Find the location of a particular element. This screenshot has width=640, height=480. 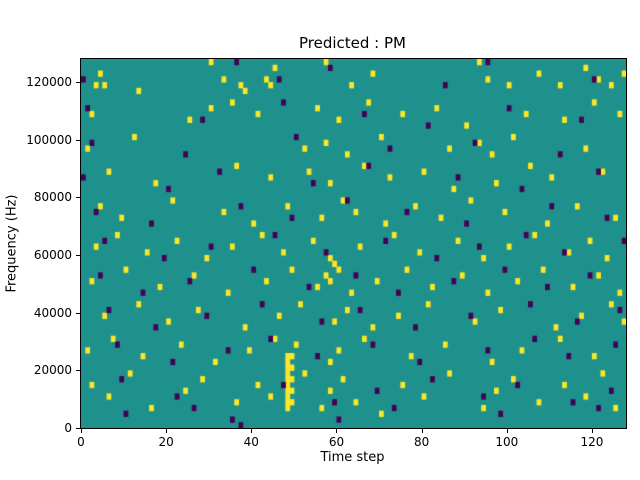

y-tick-label: 20000 is located at coordinates (52, 370).